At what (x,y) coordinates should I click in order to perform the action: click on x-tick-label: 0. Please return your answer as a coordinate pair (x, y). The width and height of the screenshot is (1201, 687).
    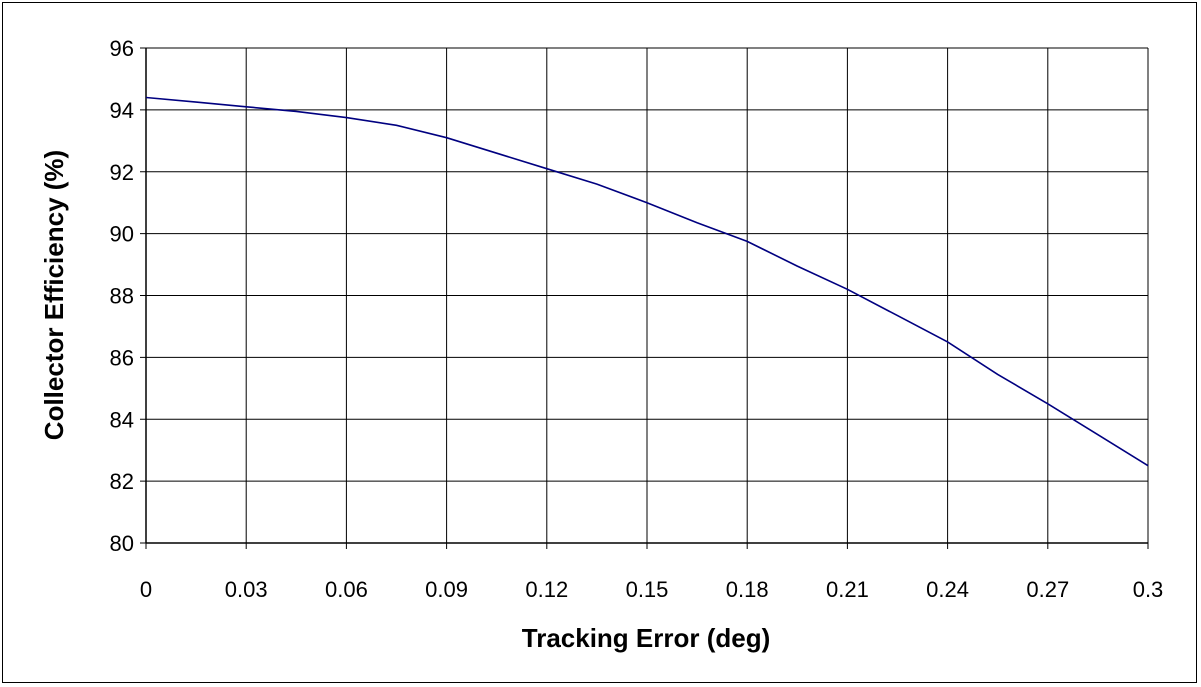
    Looking at the image, I should click on (146, 589).